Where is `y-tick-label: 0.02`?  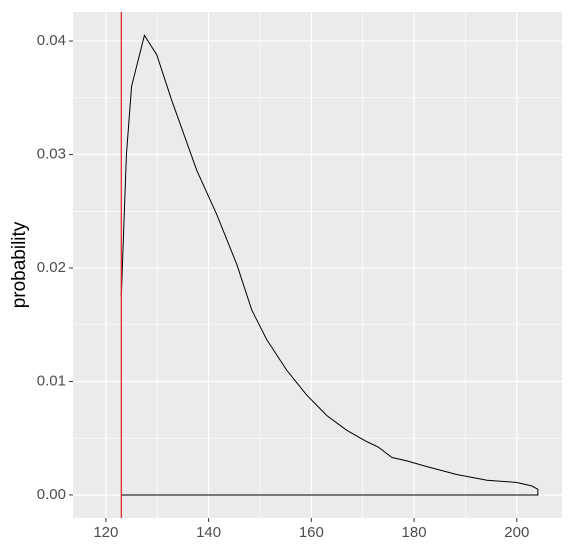
y-tick-label: 0.02 is located at coordinates (51, 267).